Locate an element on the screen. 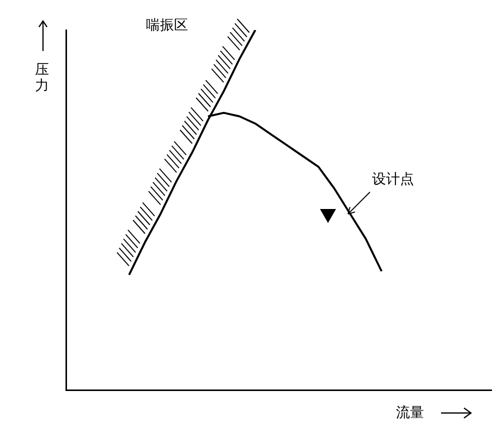  annotation: 设计点 is located at coordinates (393, 180).